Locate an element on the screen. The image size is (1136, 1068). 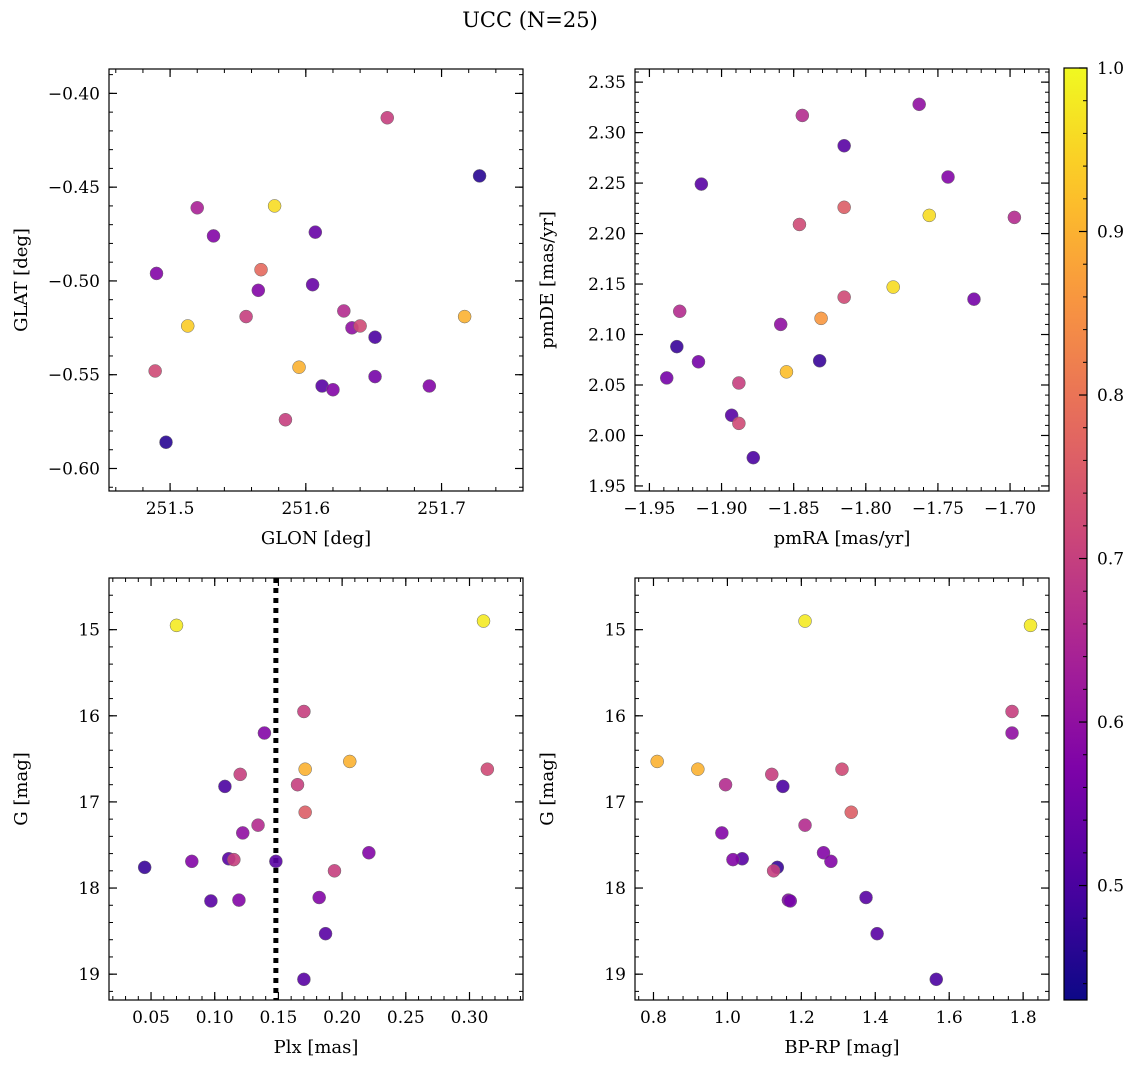
y-tick-label: −0.50 is located at coordinates (74, 282).